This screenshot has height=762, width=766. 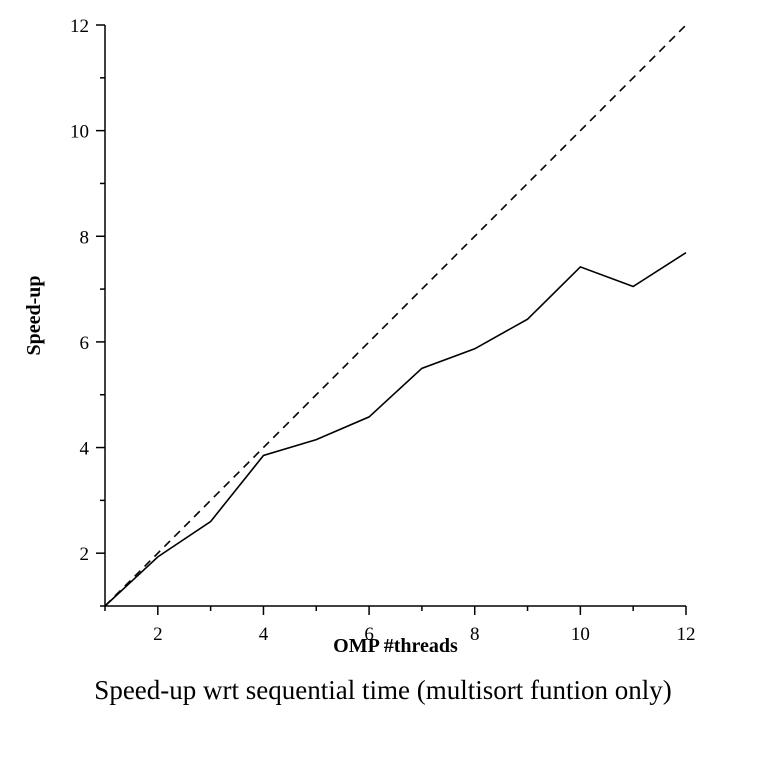 I want to click on x-tick-label: 6, so click(x=369, y=634).